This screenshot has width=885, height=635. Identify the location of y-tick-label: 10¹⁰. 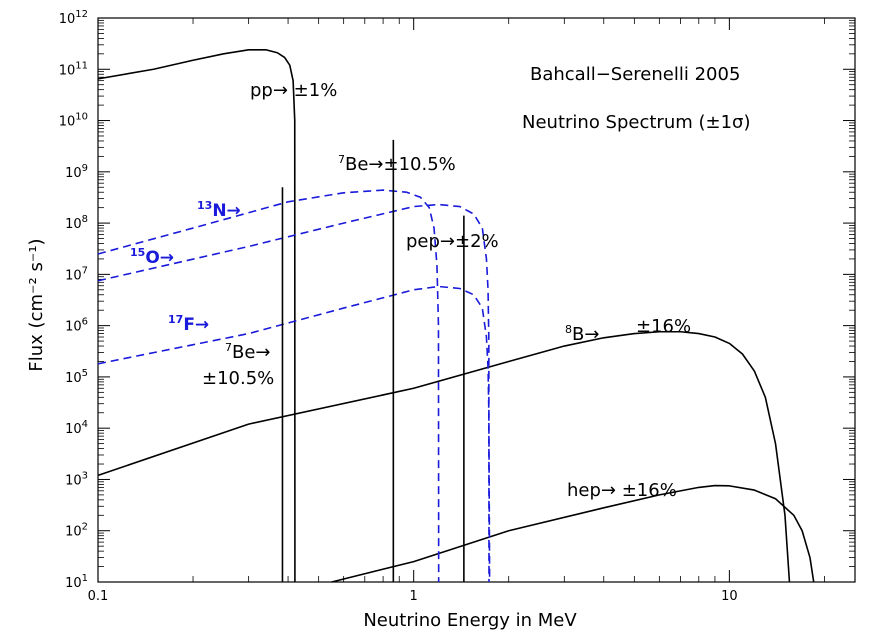
(73, 121).